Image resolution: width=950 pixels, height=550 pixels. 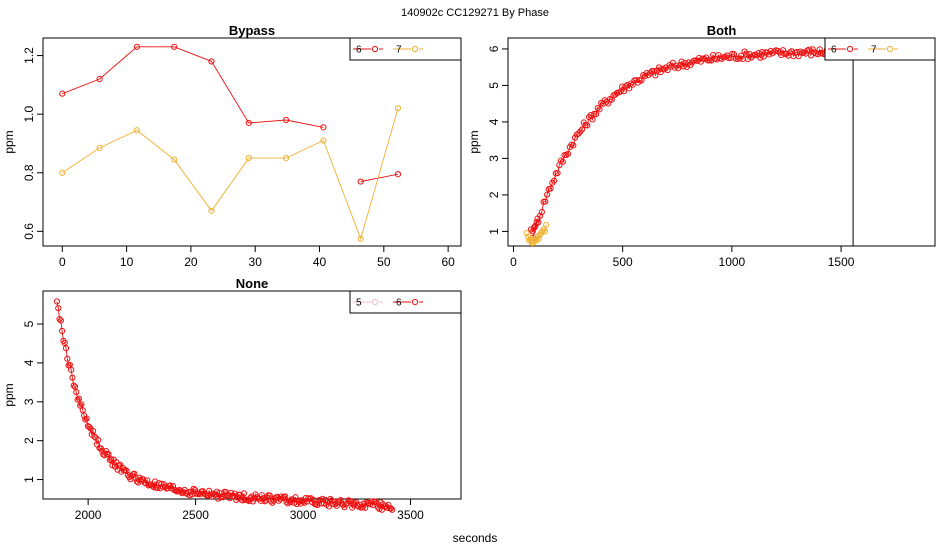 What do you see at coordinates (722, 30) in the screenshot?
I see `chart-title: Both` at bounding box center [722, 30].